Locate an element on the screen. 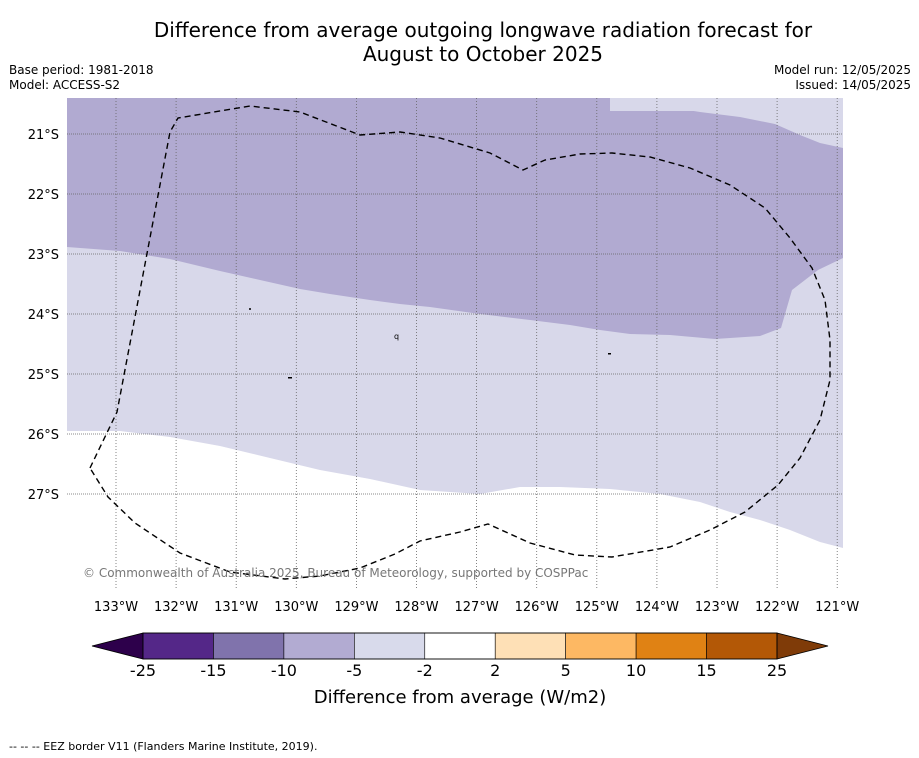 This screenshot has height=758, width=919. base-period: Base period: 1981-2018 is located at coordinates (81, 70).